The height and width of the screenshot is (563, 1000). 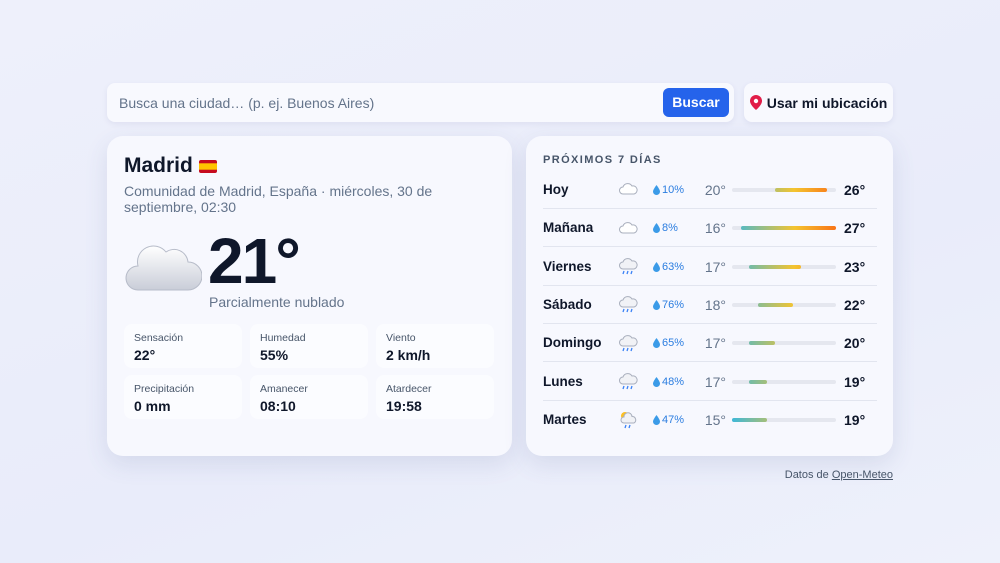 What do you see at coordinates (435, 397) in the screenshot?
I see `stat-tile: Atardecer 19:58` at bounding box center [435, 397].